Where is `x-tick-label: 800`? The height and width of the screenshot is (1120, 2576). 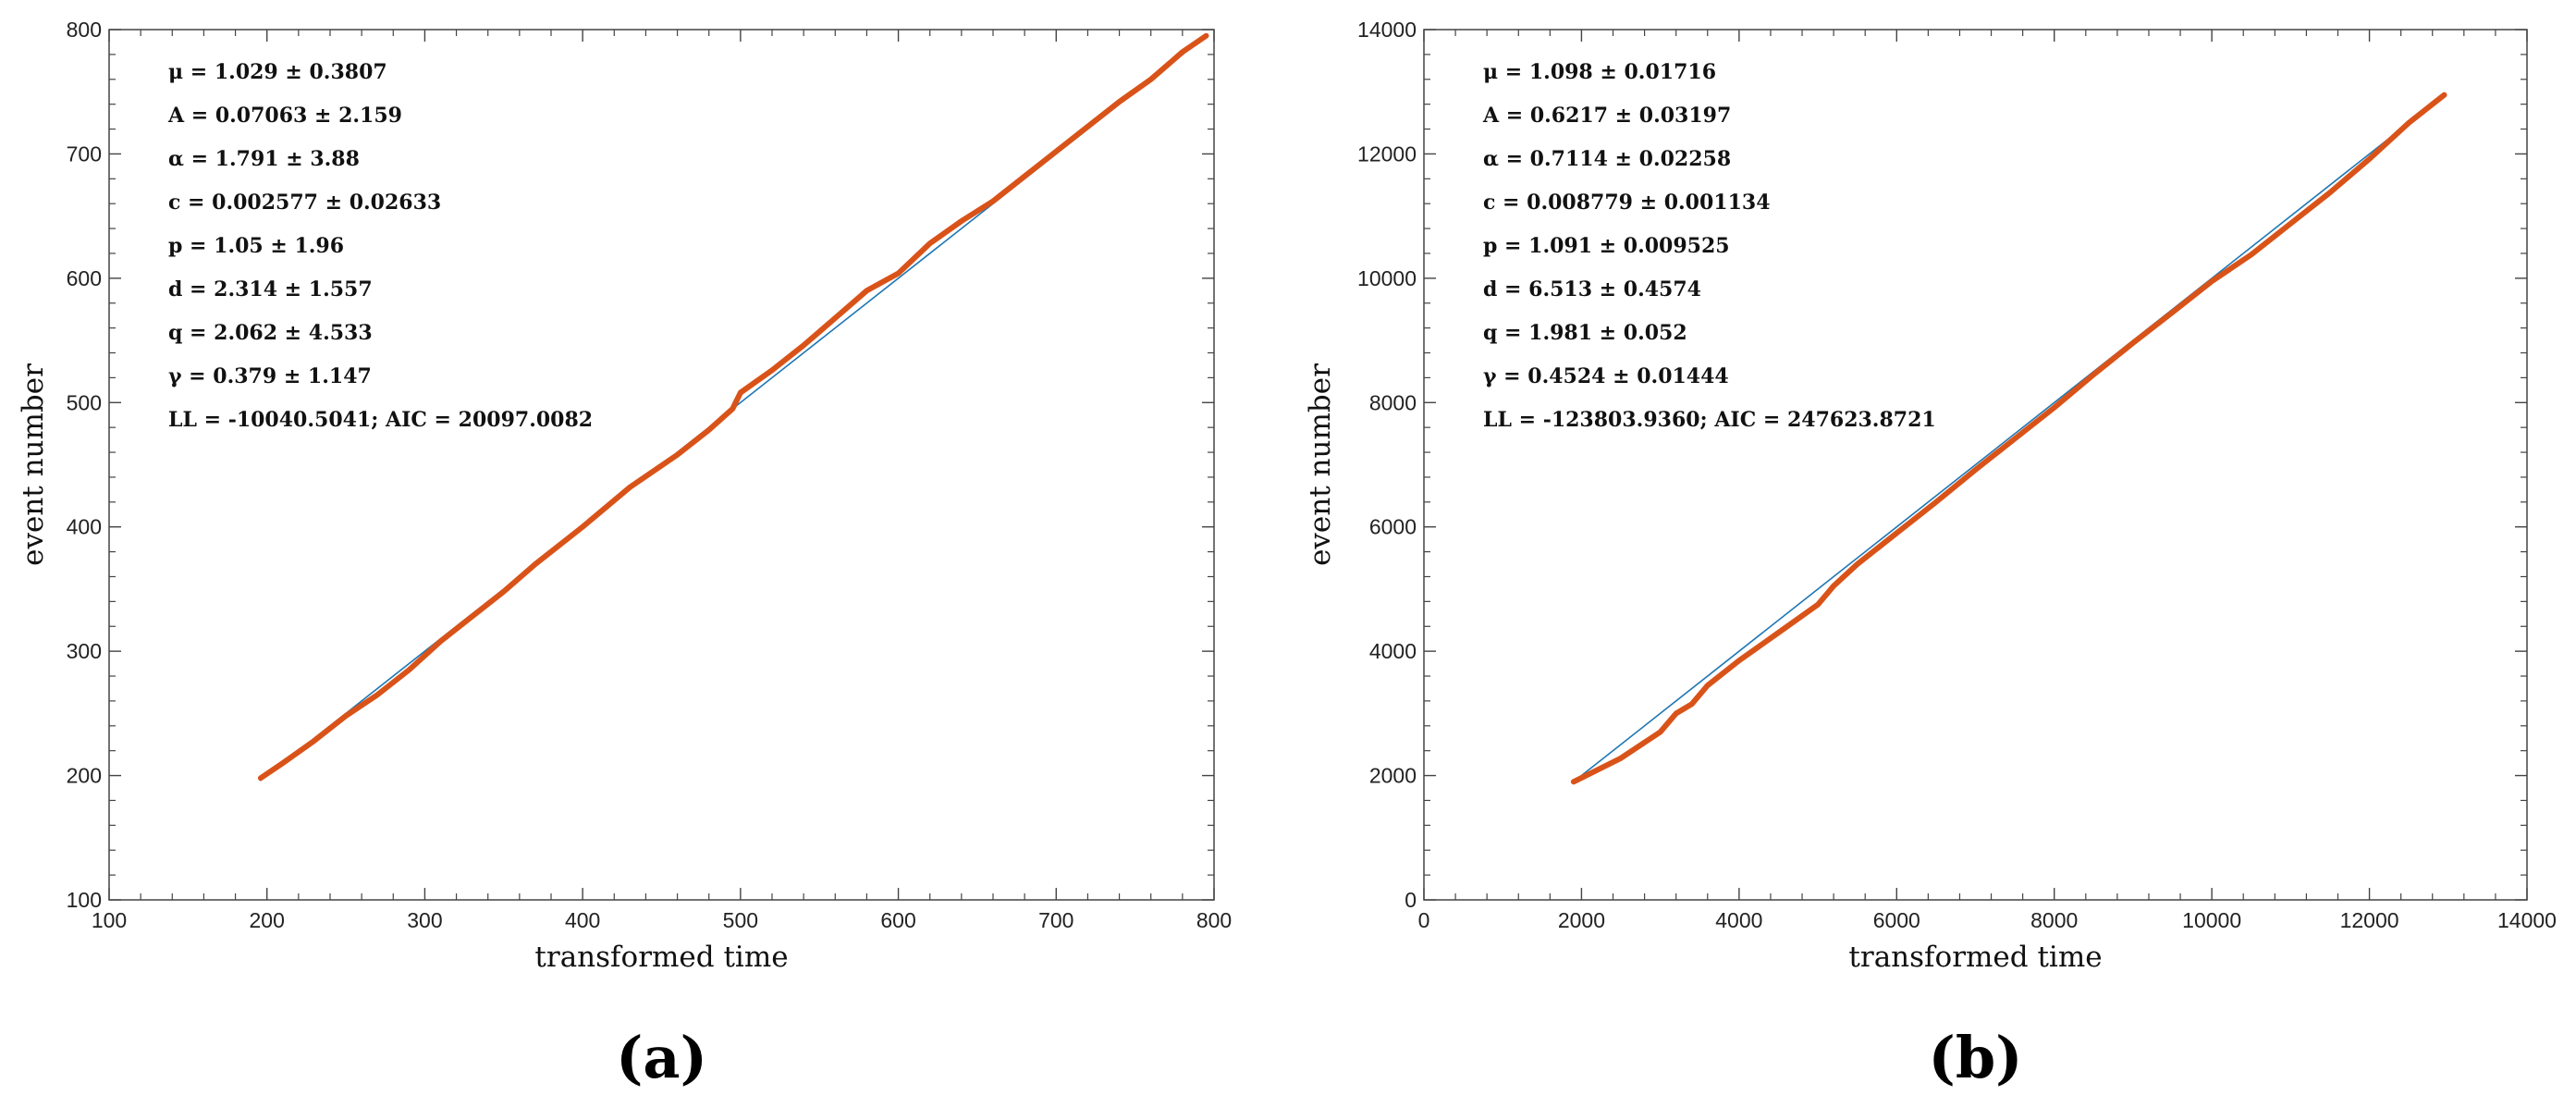
x-tick-label: 800 is located at coordinates (1214, 920).